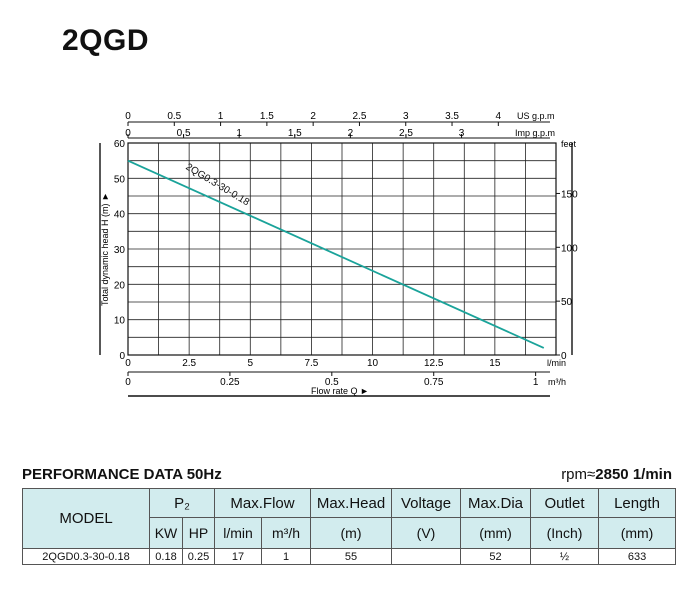 This screenshot has width=700, height=599. I want to click on header-model: MODEL, so click(86, 518).